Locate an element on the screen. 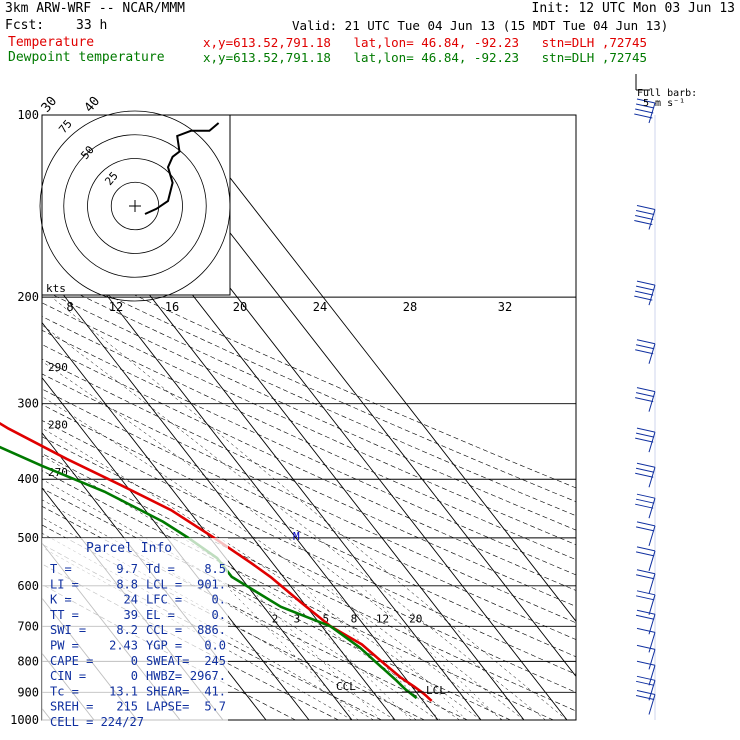  parcel-param-value: 0. is located at coordinates (219, 600).